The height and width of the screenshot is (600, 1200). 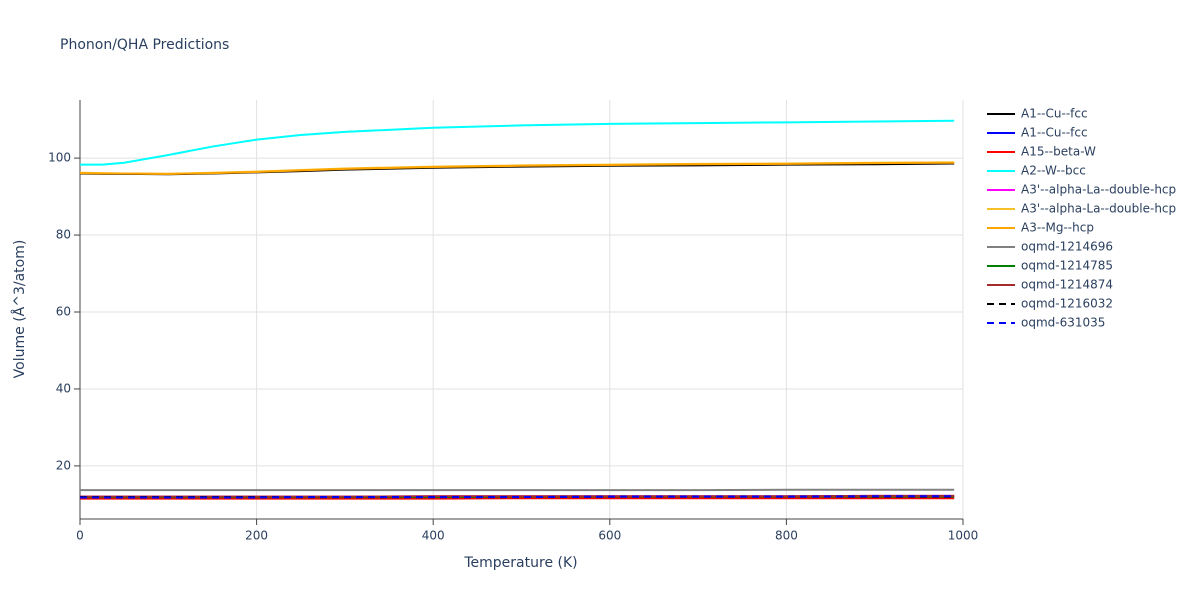 I want to click on x-tick-label: 800, so click(x=786, y=536).